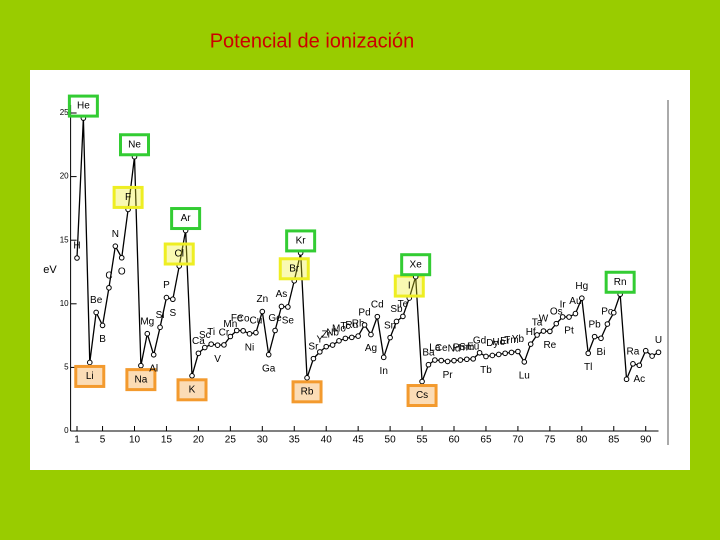 This screenshot has height=545, width=720. I want to click on element-label: Al, so click(153, 368).